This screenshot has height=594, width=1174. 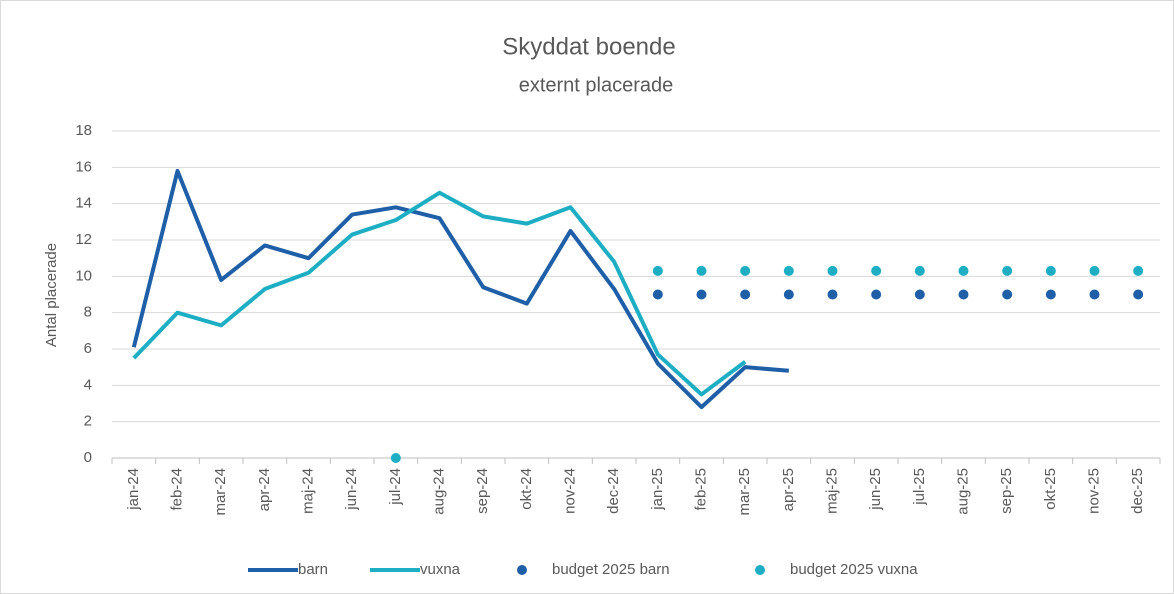 What do you see at coordinates (83, 275) in the screenshot?
I see `y-tick-label: 10` at bounding box center [83, 275].